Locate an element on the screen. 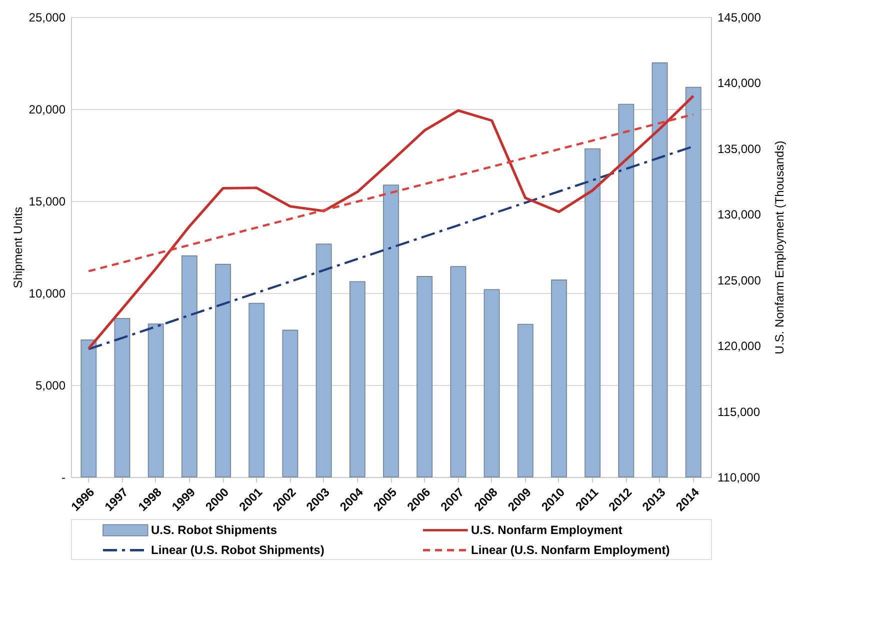 This screenshot has height=633, width=888. y-tick-label: - is located at coordinates (64, 477).